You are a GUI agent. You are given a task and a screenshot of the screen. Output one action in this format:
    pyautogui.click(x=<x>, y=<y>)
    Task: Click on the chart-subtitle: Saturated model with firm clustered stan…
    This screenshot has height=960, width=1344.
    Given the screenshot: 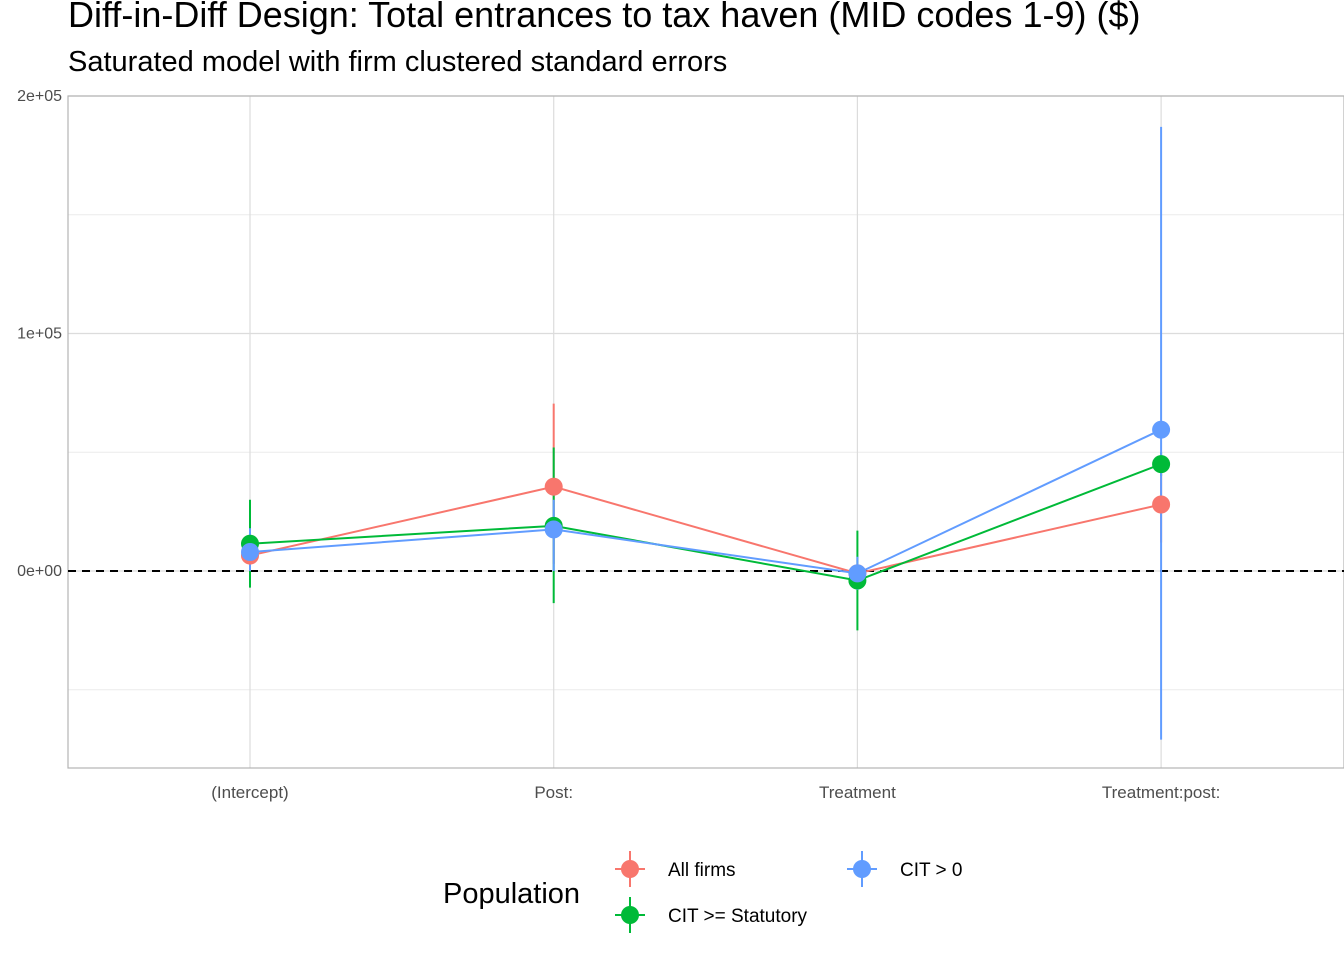 What is the action you would take?
    pyautogui.click(x=398, y=62)
    